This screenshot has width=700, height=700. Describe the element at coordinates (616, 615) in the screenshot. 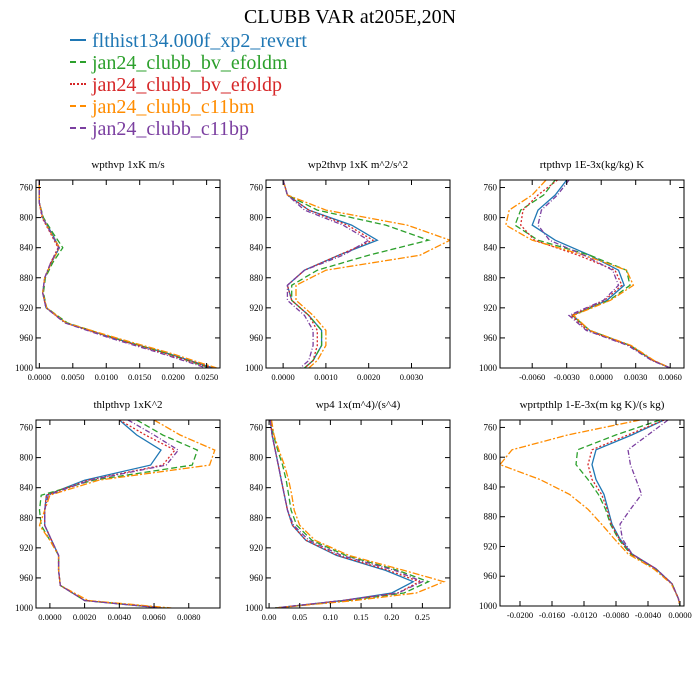

I see `x-tick-label: -0.0080` at that location.